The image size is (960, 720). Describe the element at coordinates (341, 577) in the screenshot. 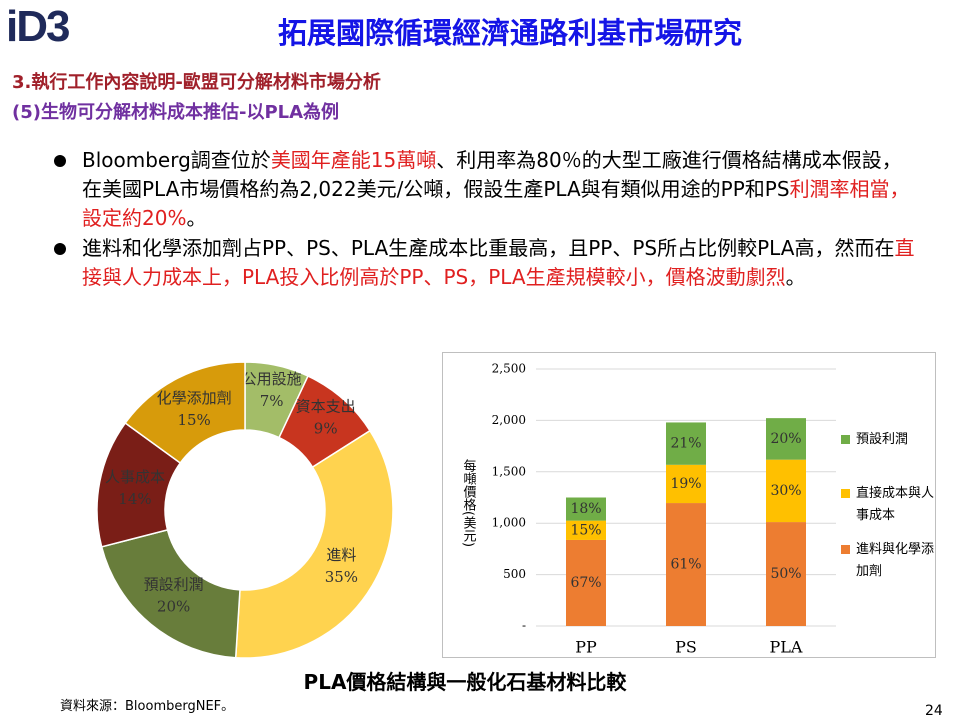

I see `slice-value-label: 35%` at that location.